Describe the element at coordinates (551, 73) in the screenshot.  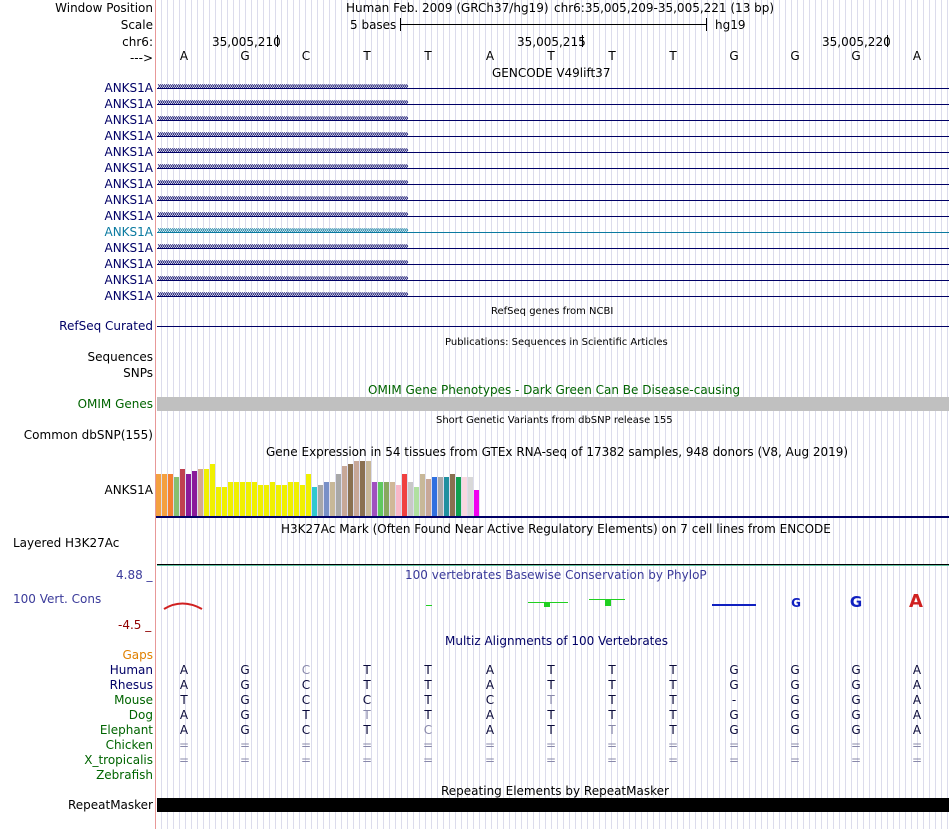
I see `gencode-title: GENCODE V49lift37` at that location.